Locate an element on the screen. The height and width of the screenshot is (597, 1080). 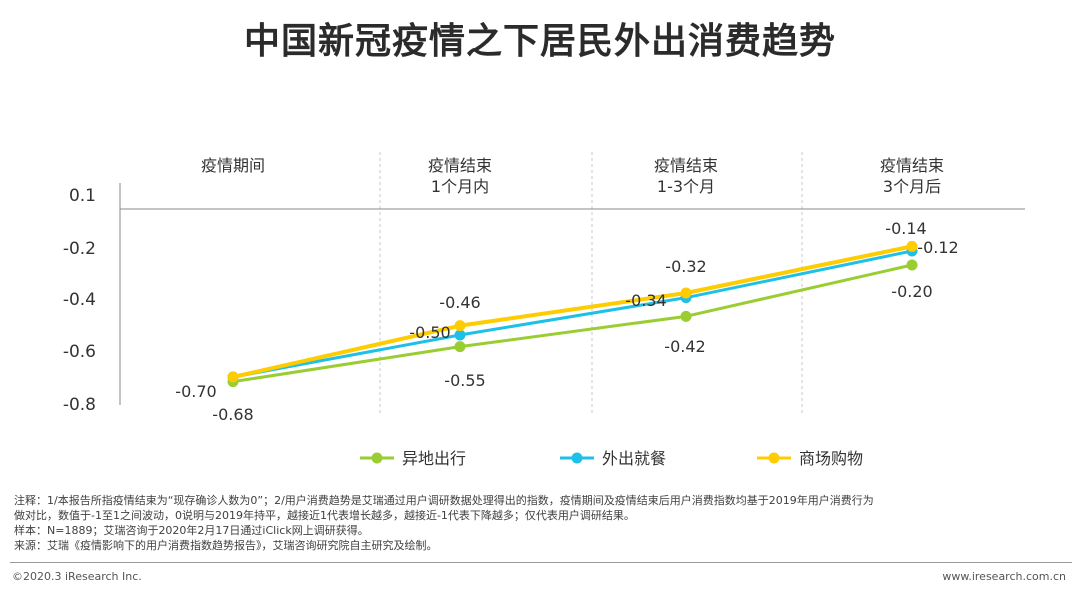
data-label: -0.32 is located at coordinates (685, 266).